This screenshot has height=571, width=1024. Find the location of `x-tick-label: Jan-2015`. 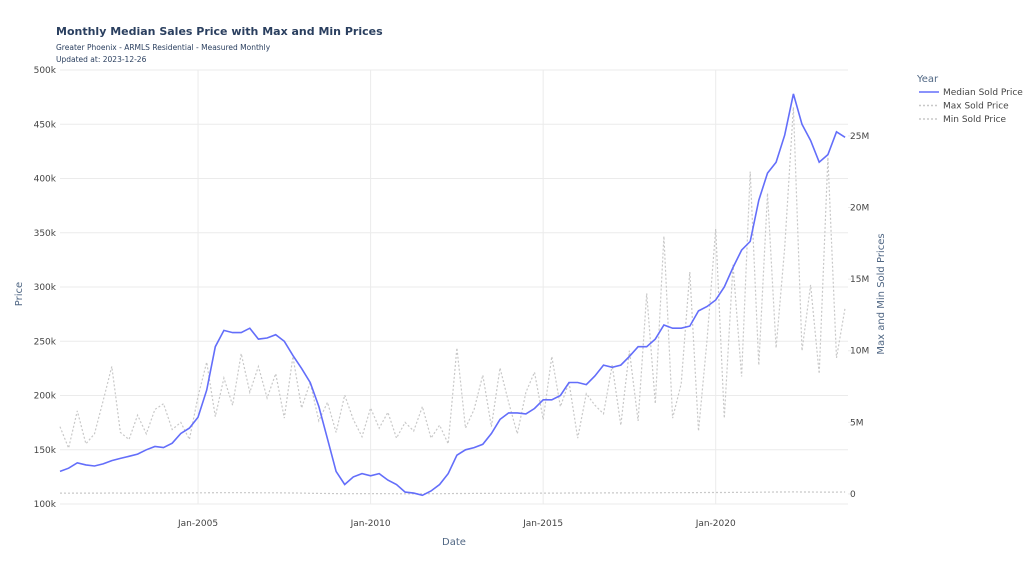

x-tick-label: Jan-2015 is located at coordinates (542, 524).